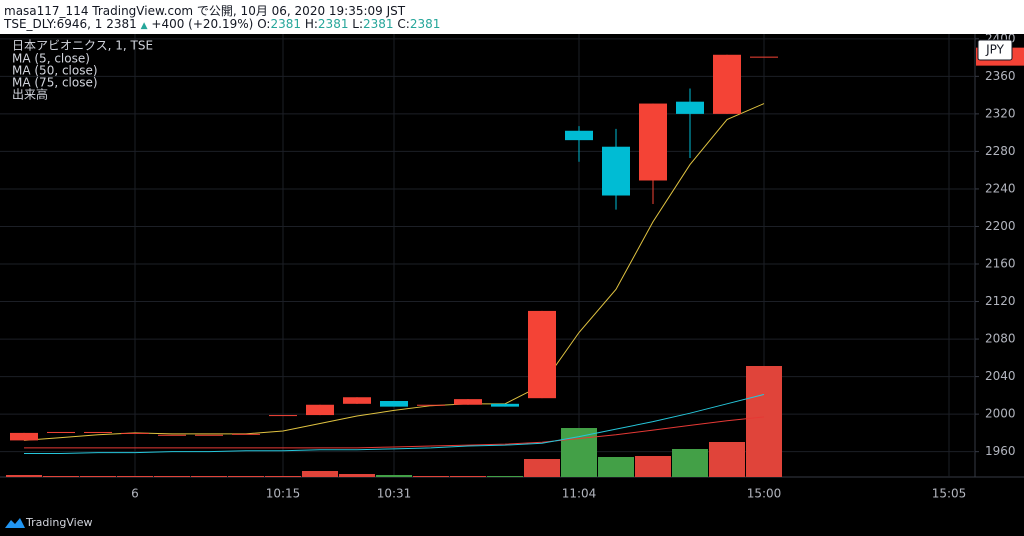 This screenshot has height=536, width=1024. What do you see at coordinates (764, 494) in the screenshot?
I see `x-tick-label: 15:00` at bounding box center [764, 494].